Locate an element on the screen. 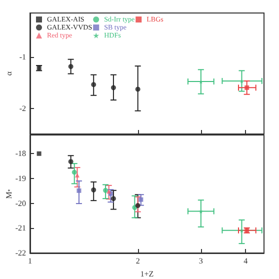  y-axis-title: α is located at coordinates (9, 73).